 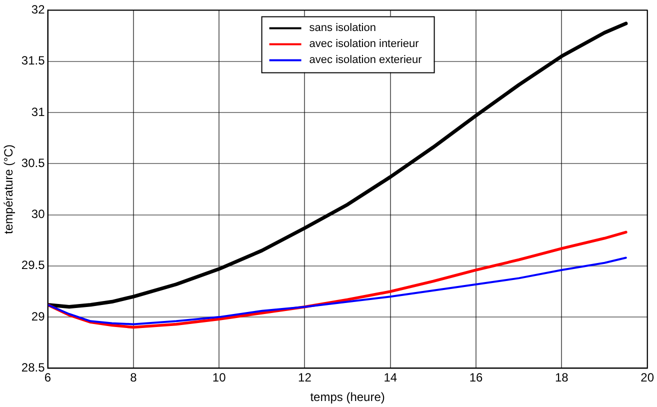 What do you see at coordinates (305, 377) in the screenshot?
I see `x-tick-label: 12` at bounding box center [305, 377].